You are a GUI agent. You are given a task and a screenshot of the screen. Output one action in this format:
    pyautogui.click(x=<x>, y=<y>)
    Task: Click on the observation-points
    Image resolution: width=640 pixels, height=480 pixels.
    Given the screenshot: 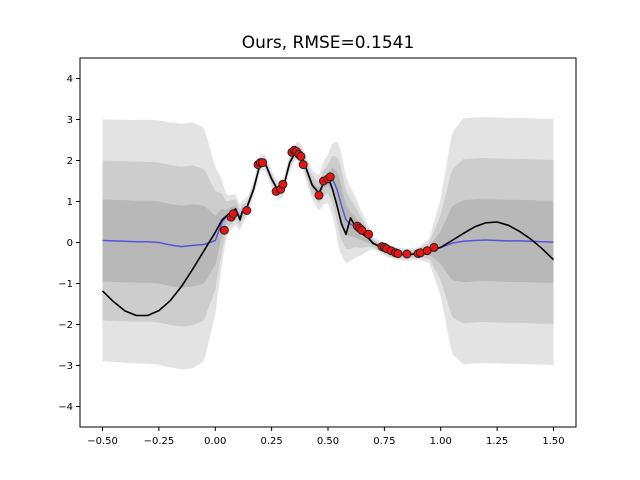 What is the action you would take?
    pyautogui.click(x=329, y=202)
    